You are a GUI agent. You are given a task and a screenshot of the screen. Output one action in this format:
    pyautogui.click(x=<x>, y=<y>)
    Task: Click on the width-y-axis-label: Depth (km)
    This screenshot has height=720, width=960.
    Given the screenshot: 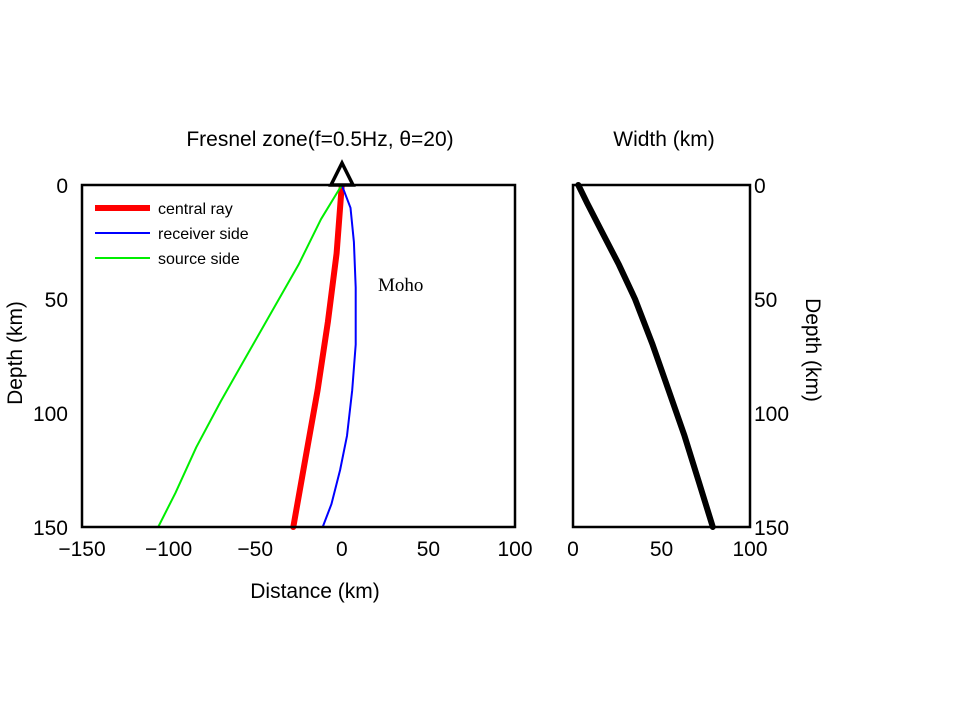 What is the action you would take?
    pyautogui.click(x=812, y=350)
    